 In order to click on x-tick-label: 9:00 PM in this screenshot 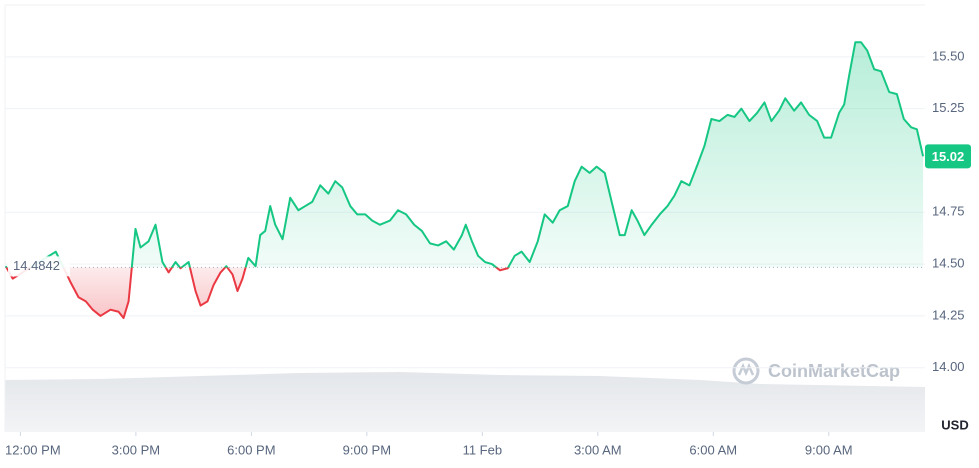, I will do `click(367, 449)`.